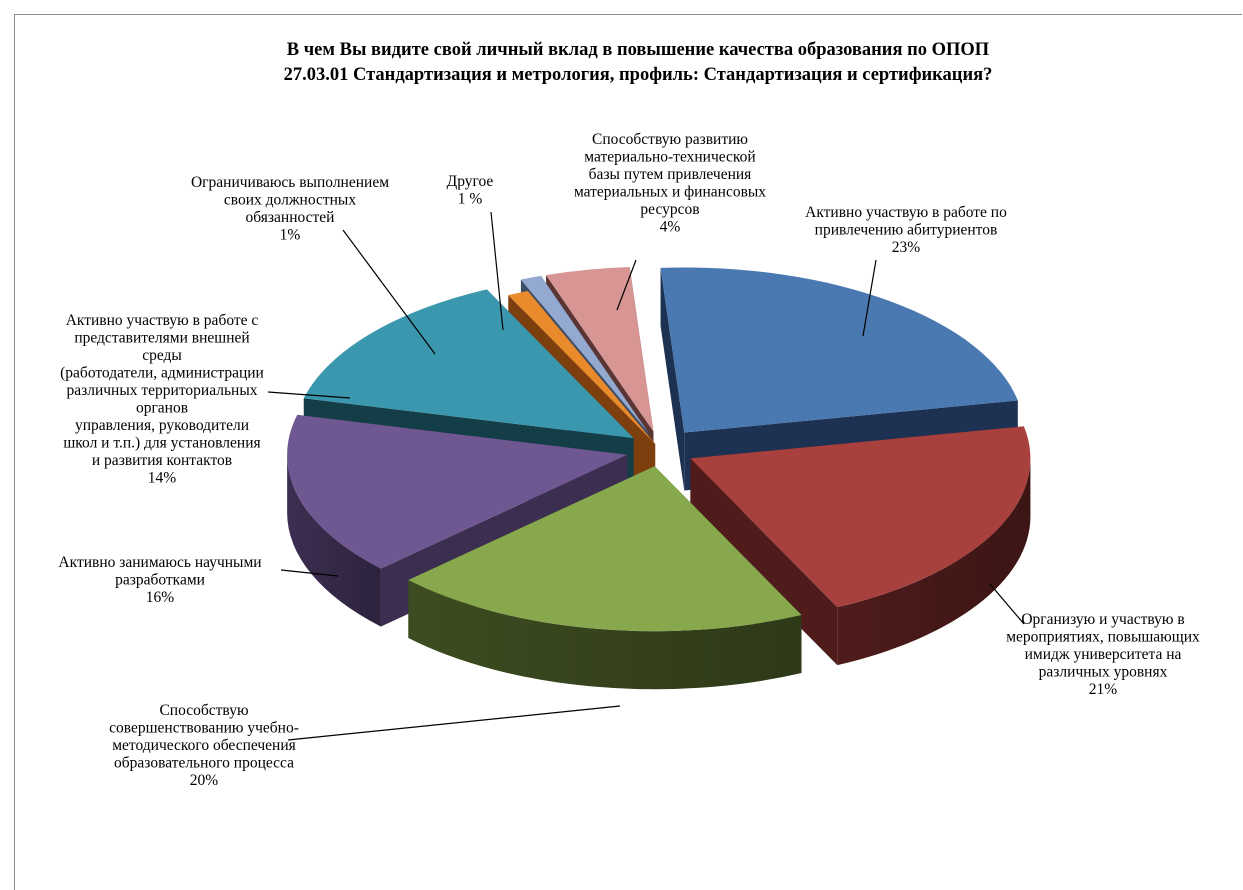  I want to click on slice-label-text: методического обеспечения, so click(204, 745).